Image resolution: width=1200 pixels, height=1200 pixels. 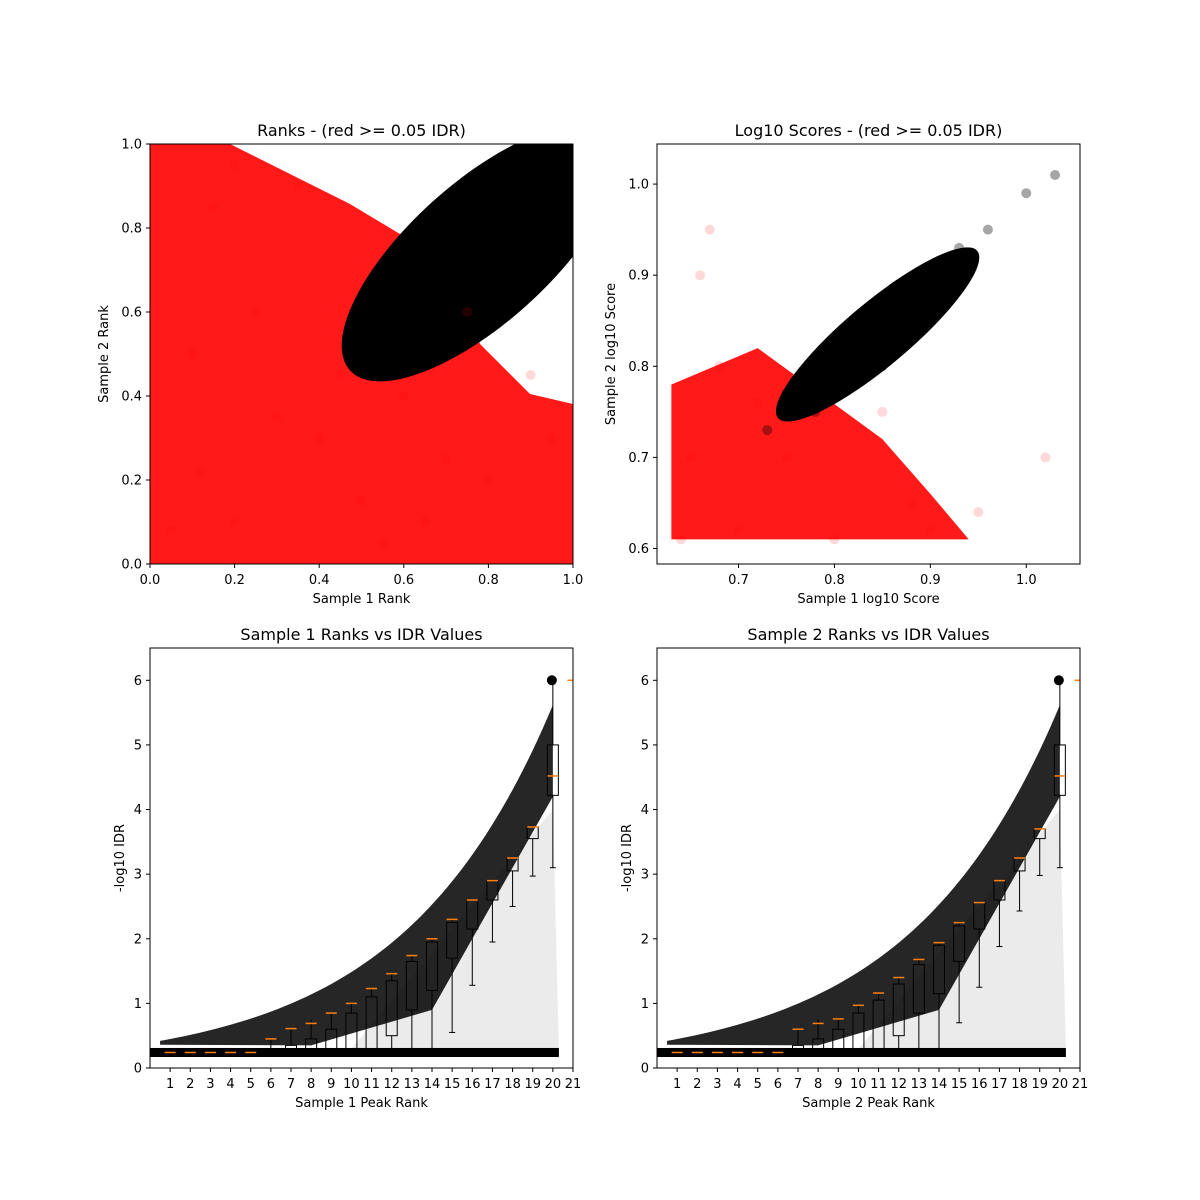 I want to click on y-tick-label: 0.9, so click(x=638, y=276).